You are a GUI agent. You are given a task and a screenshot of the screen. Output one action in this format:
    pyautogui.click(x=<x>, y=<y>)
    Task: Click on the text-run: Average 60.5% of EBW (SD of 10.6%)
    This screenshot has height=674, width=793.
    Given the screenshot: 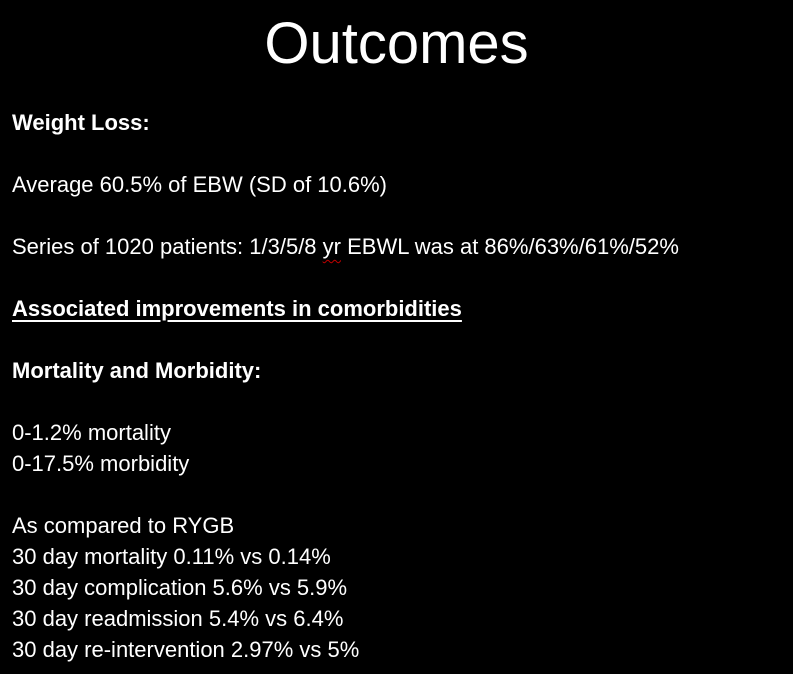 What is the action you would take?
    pyautogui.click(x=199, y=184)
    